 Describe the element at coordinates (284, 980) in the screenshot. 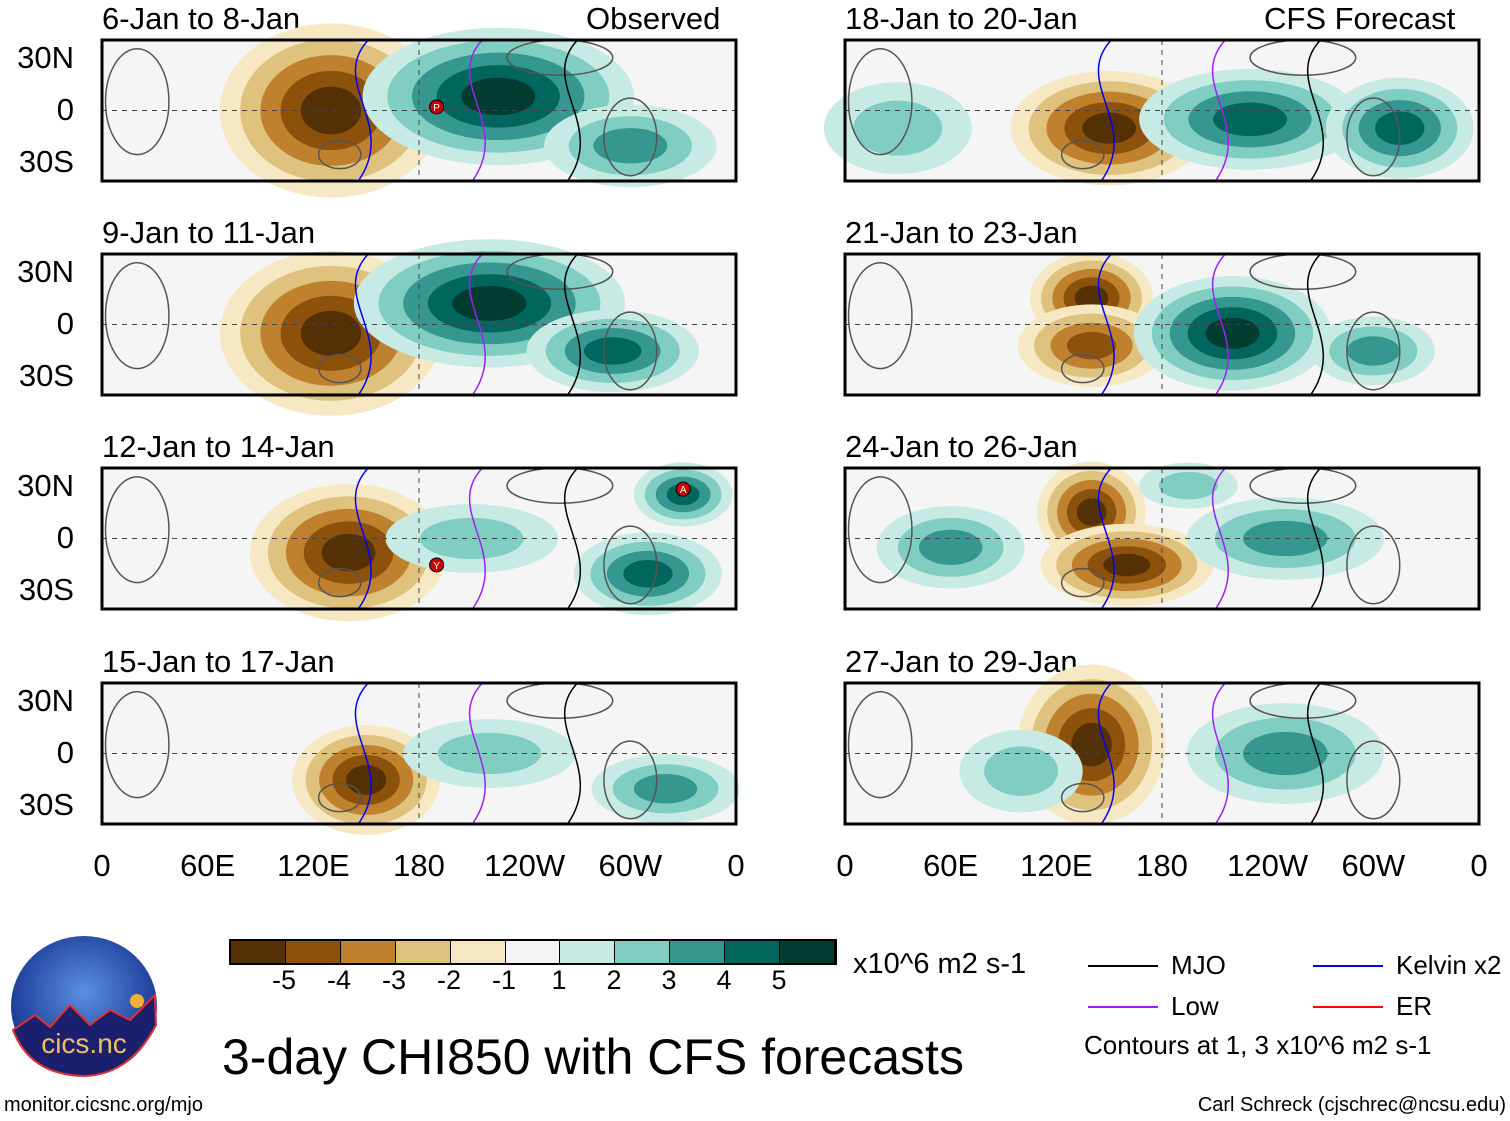

I see `colorbar-label: -5` at that location.